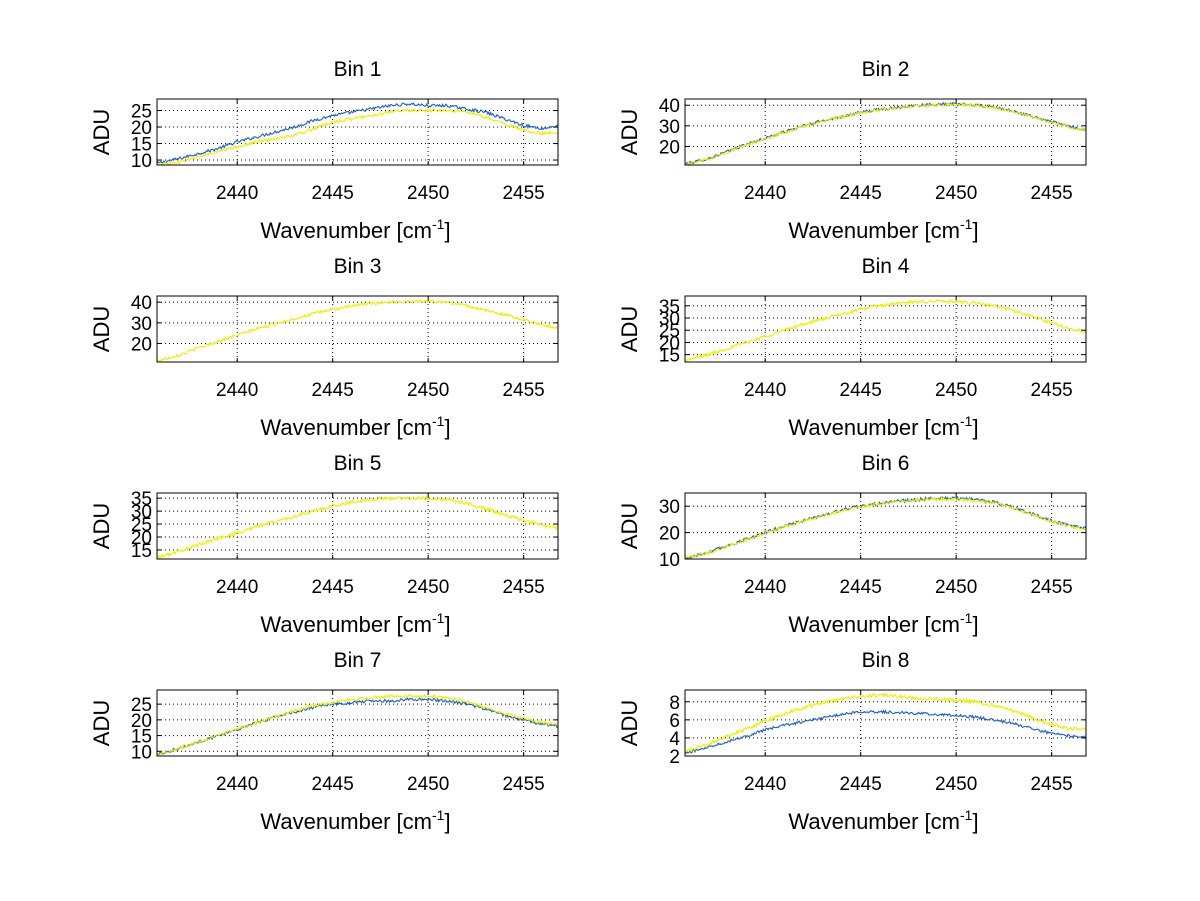 The height and width of the screenshot is (901, 1200). Describe the element at coordinates (886, 660) in the screenshot. I see `subplot-title: Bin 8` at that location.